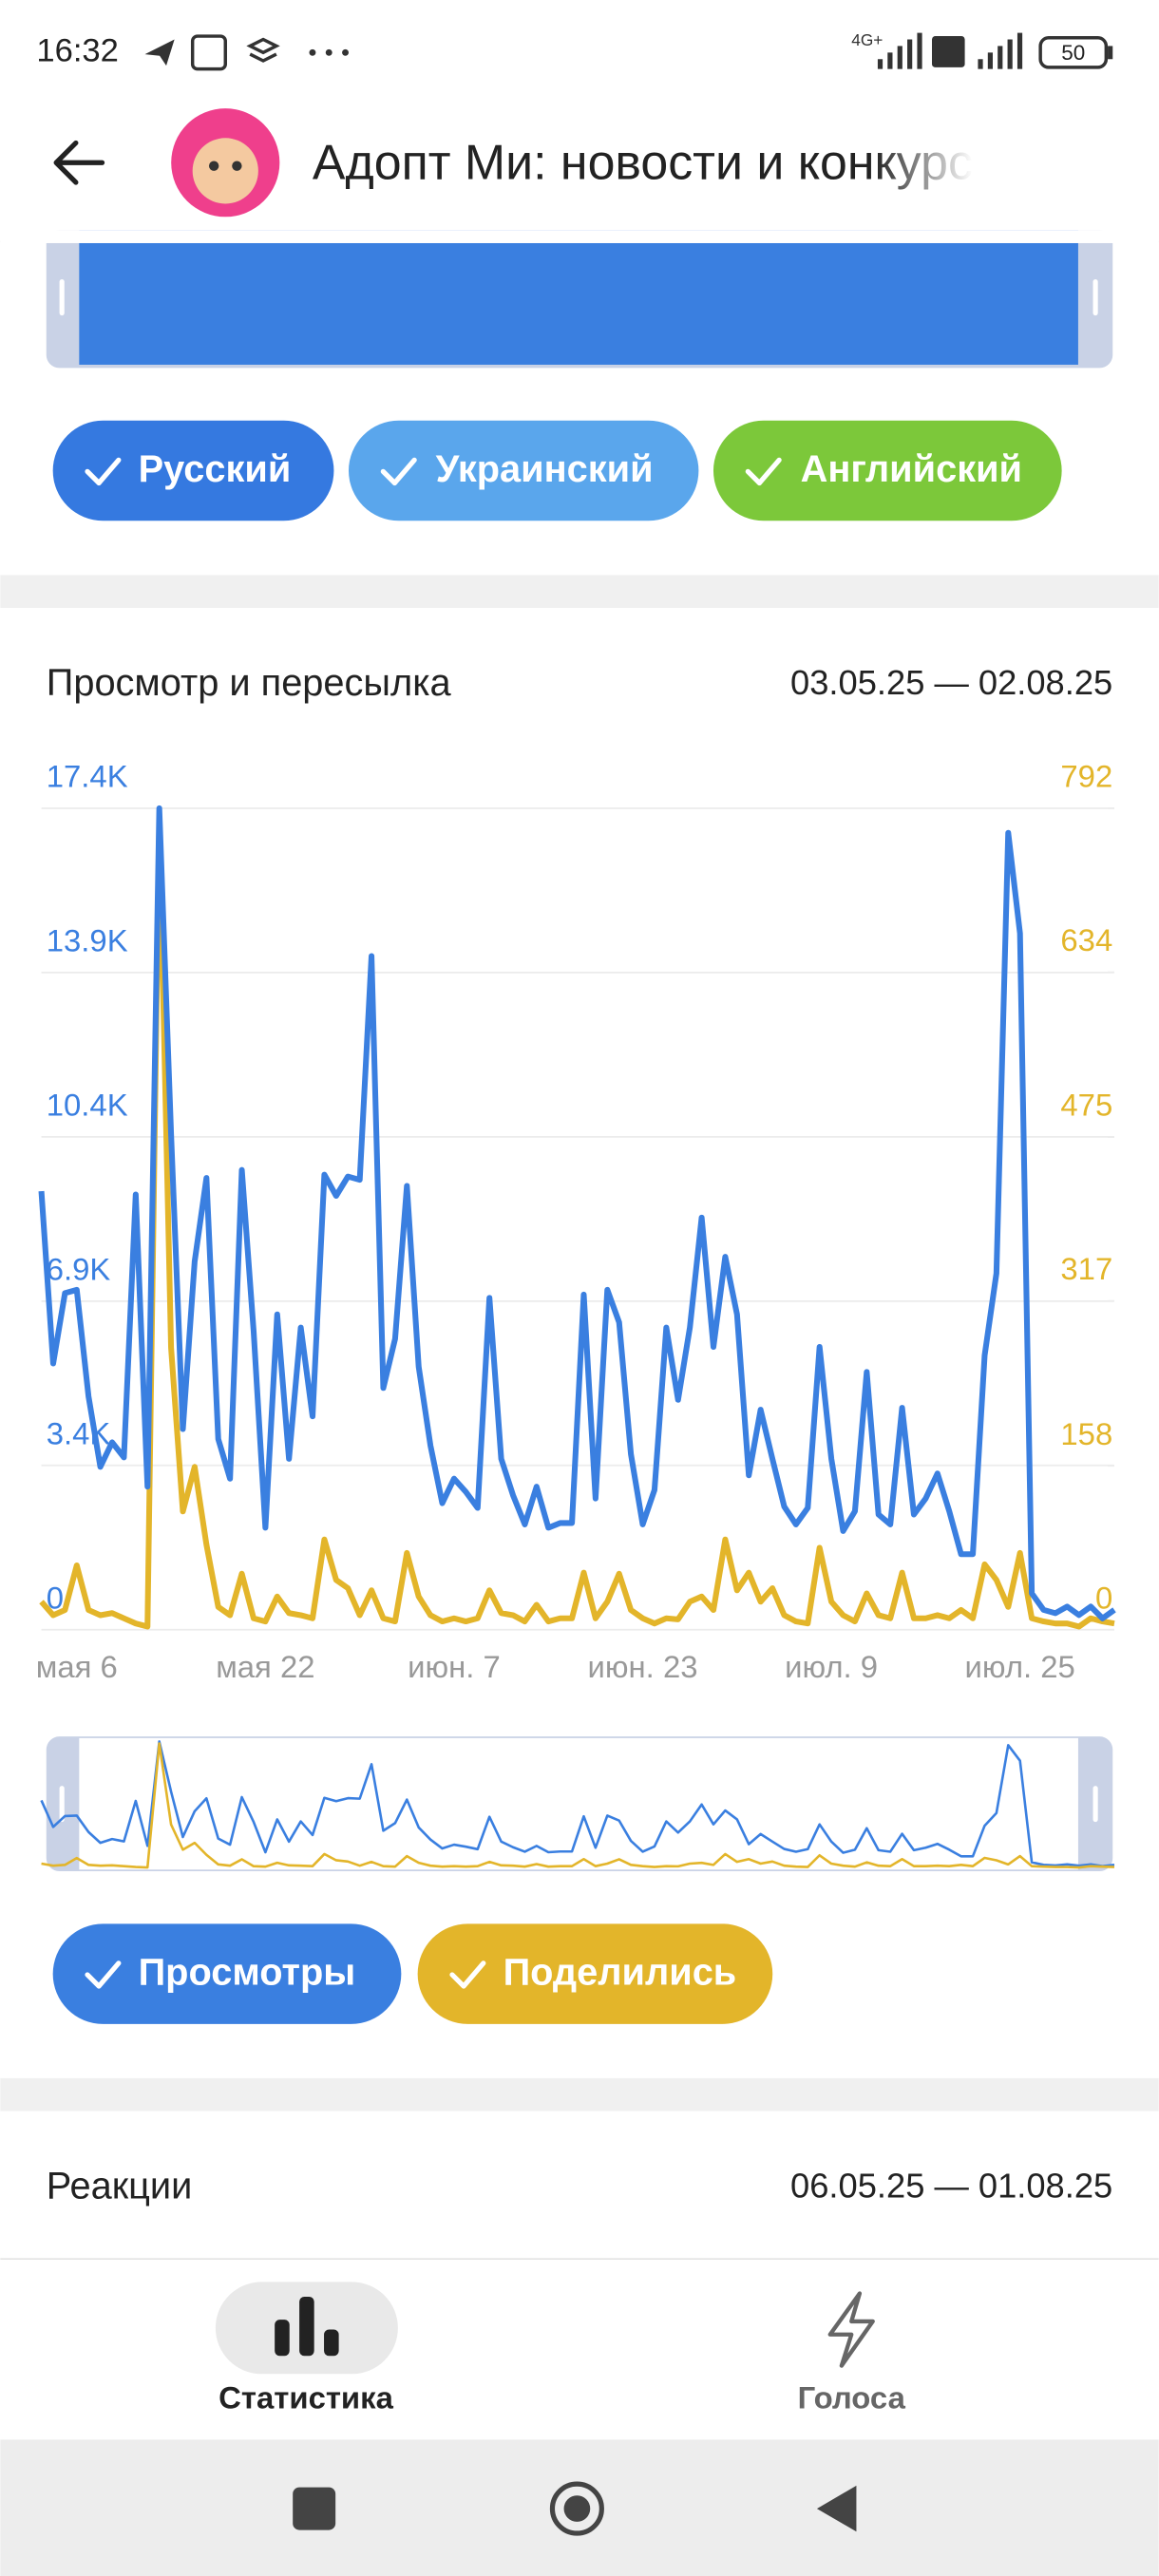  I want to click on y2-tick-label: 634, so click(1086, 939).